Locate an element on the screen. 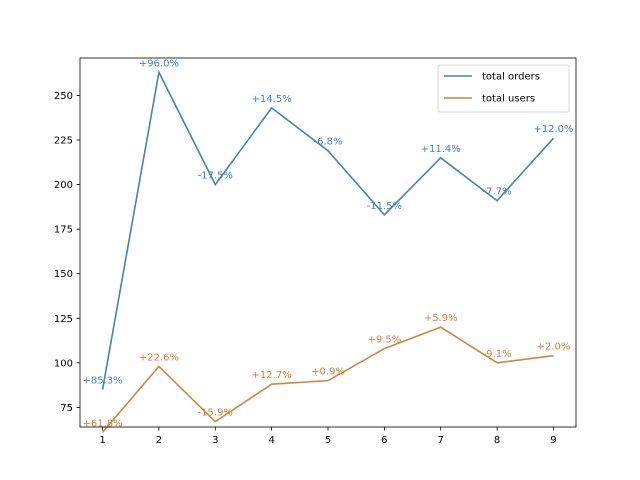 Image resolution: width=640 pixels, height=480 pixels. data-label-total-users: -9.1% is located at coordinates (497, 354).